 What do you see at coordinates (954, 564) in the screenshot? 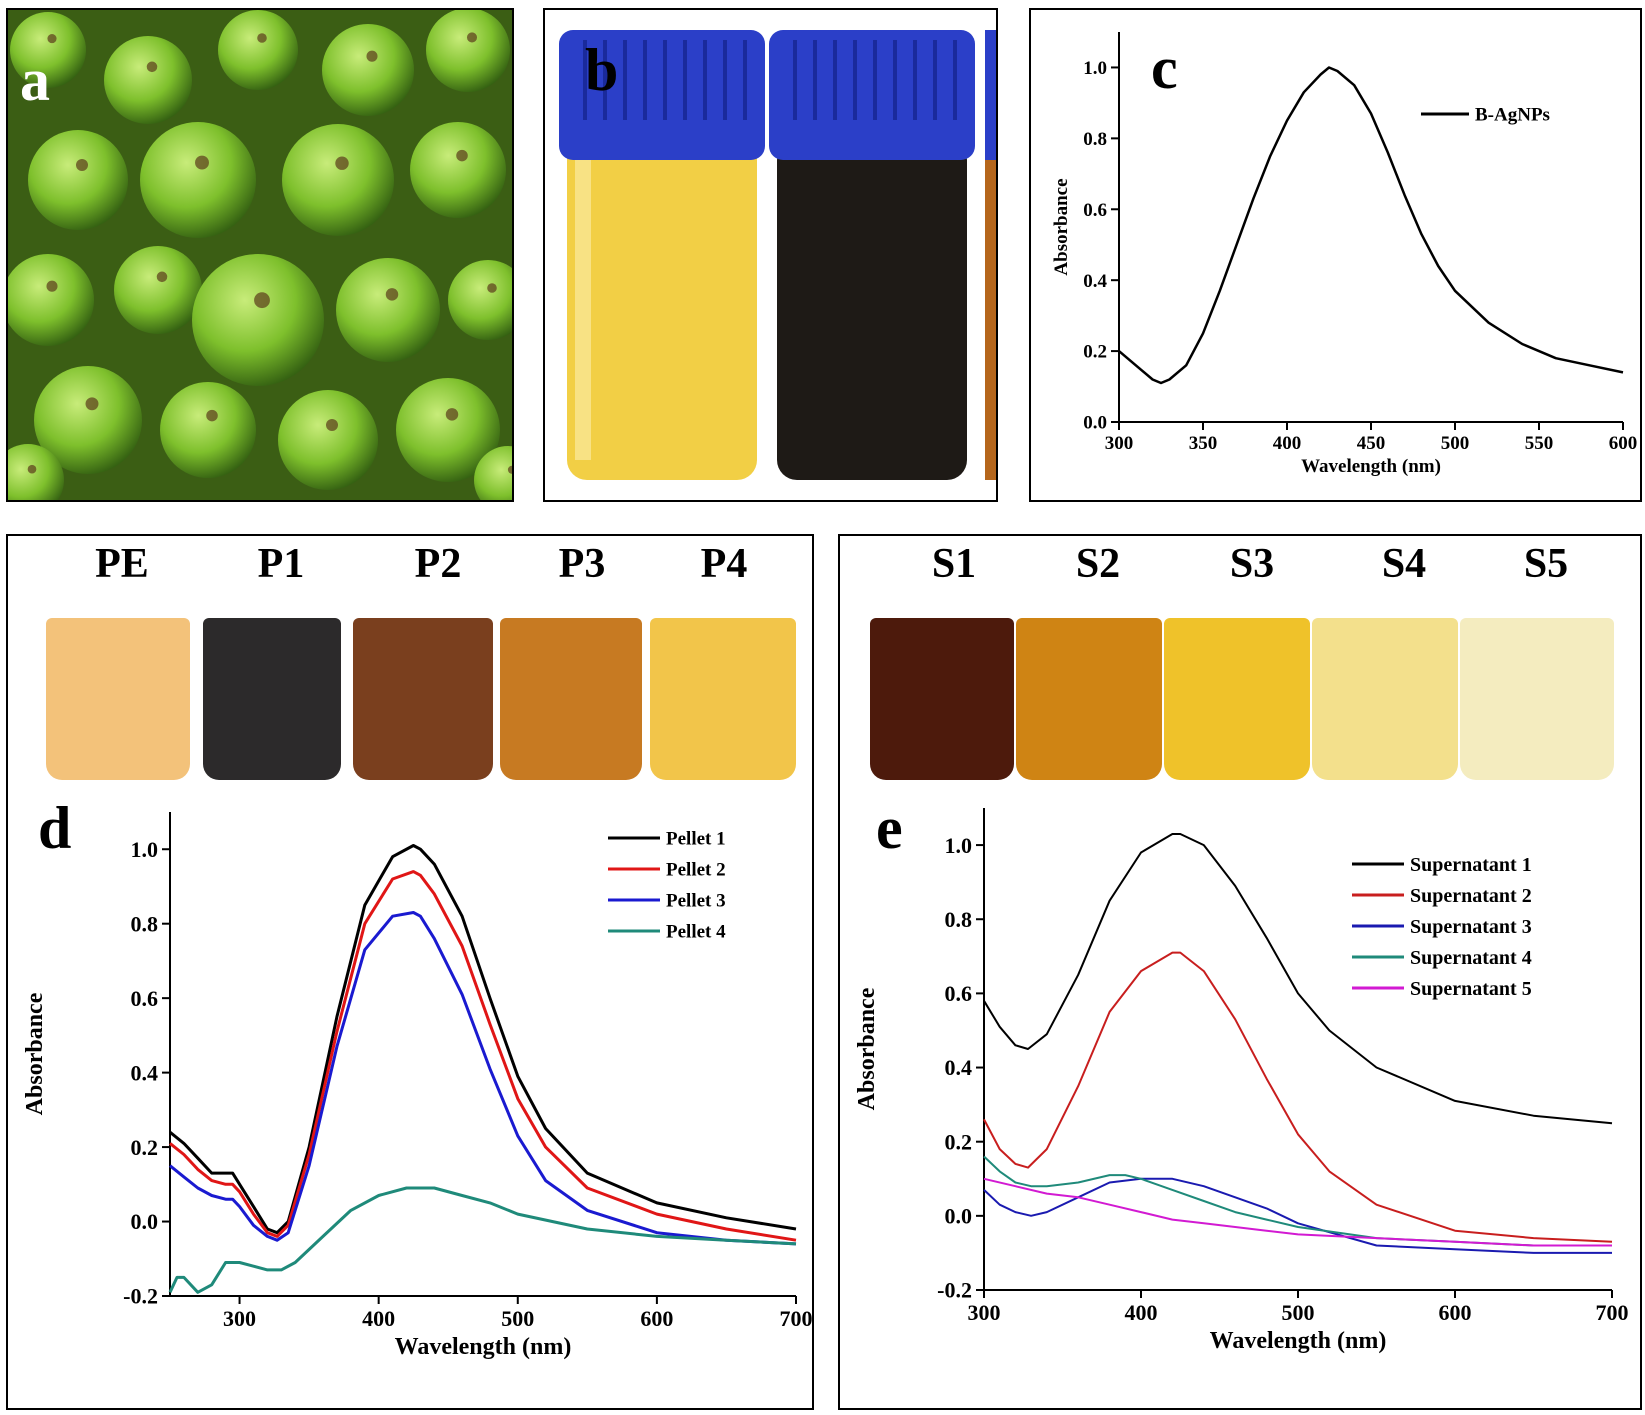
I see `vial-label-s1: S1` at bounding box center [954, 564].